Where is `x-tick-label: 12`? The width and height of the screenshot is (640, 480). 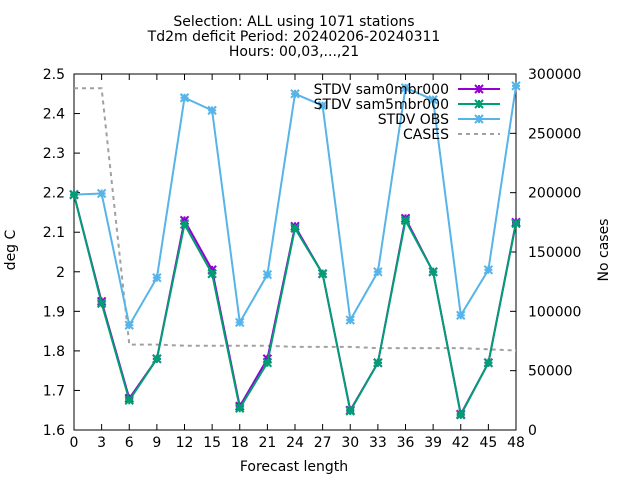 x-tick-label: 12 is located at coordinates (185, 443).